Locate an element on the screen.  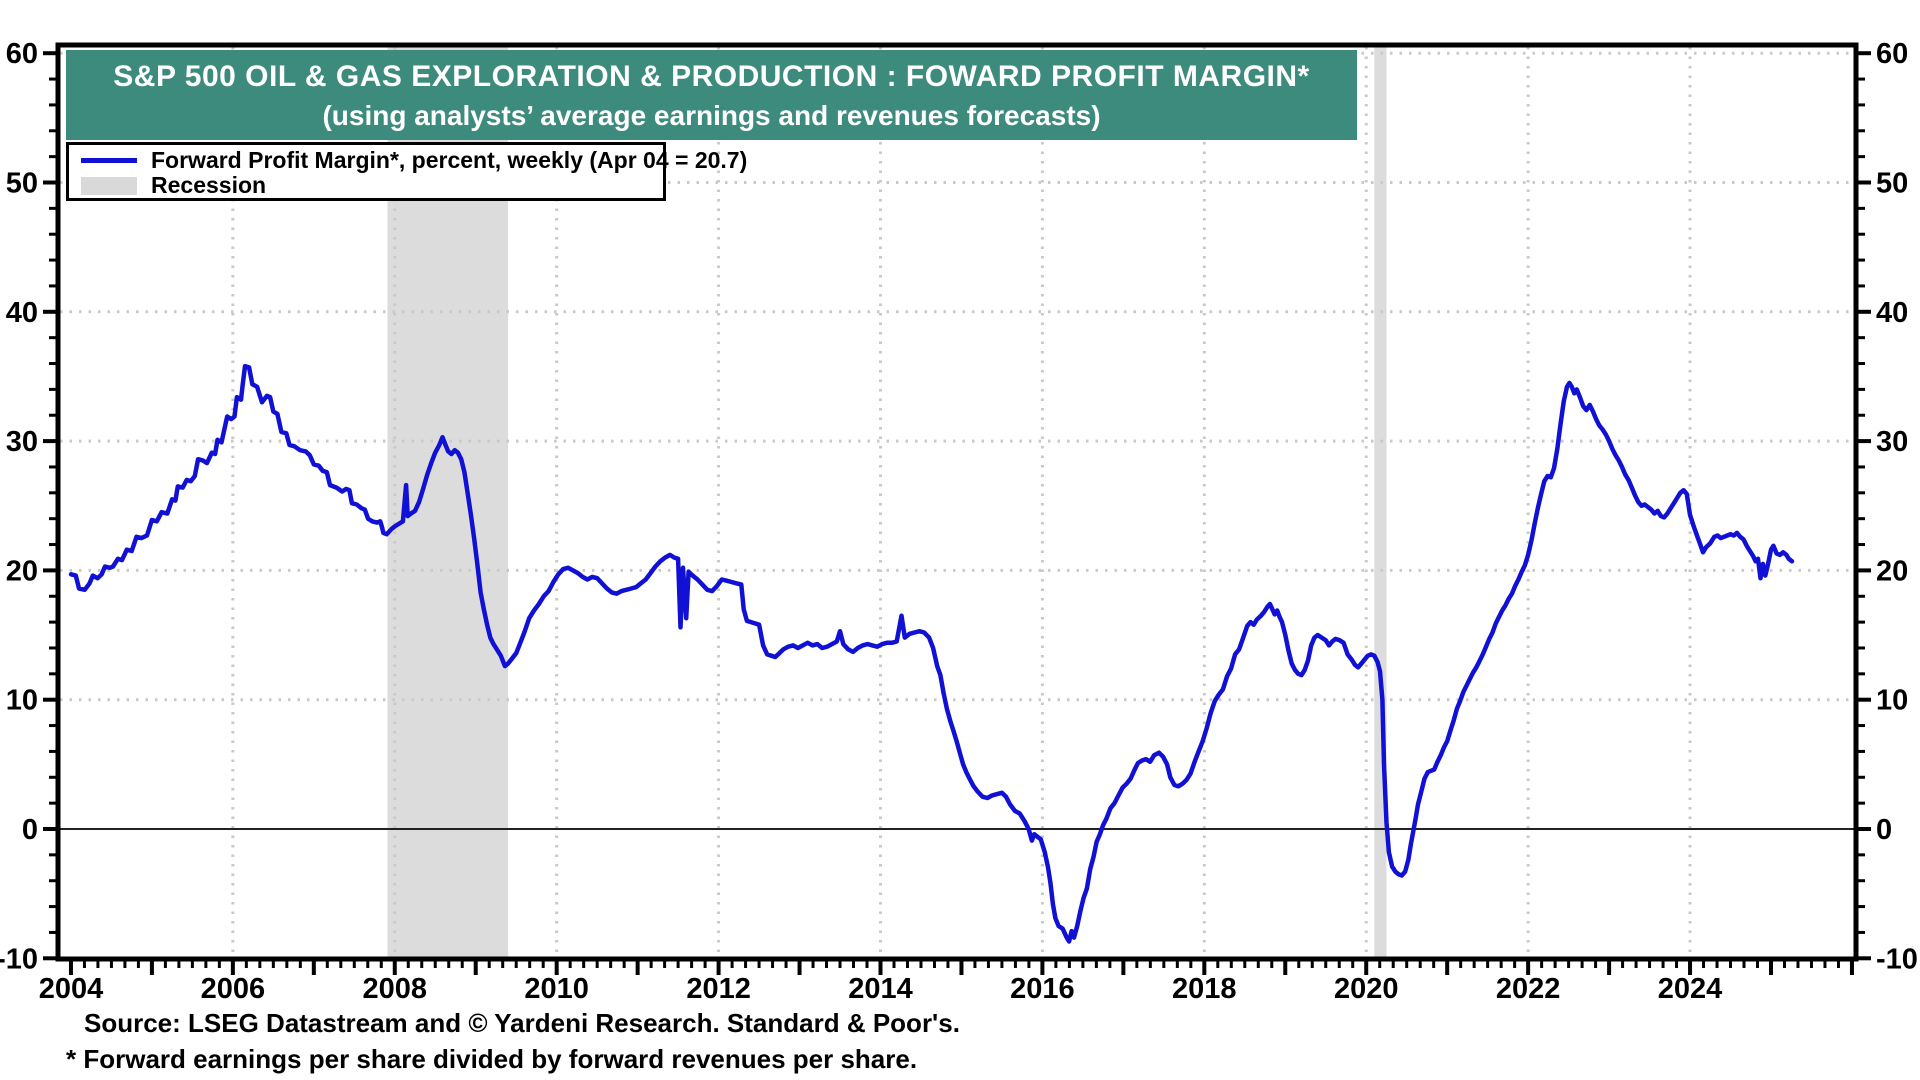
y-axis-label-right: 30 is located at coordinates (1892, 442).